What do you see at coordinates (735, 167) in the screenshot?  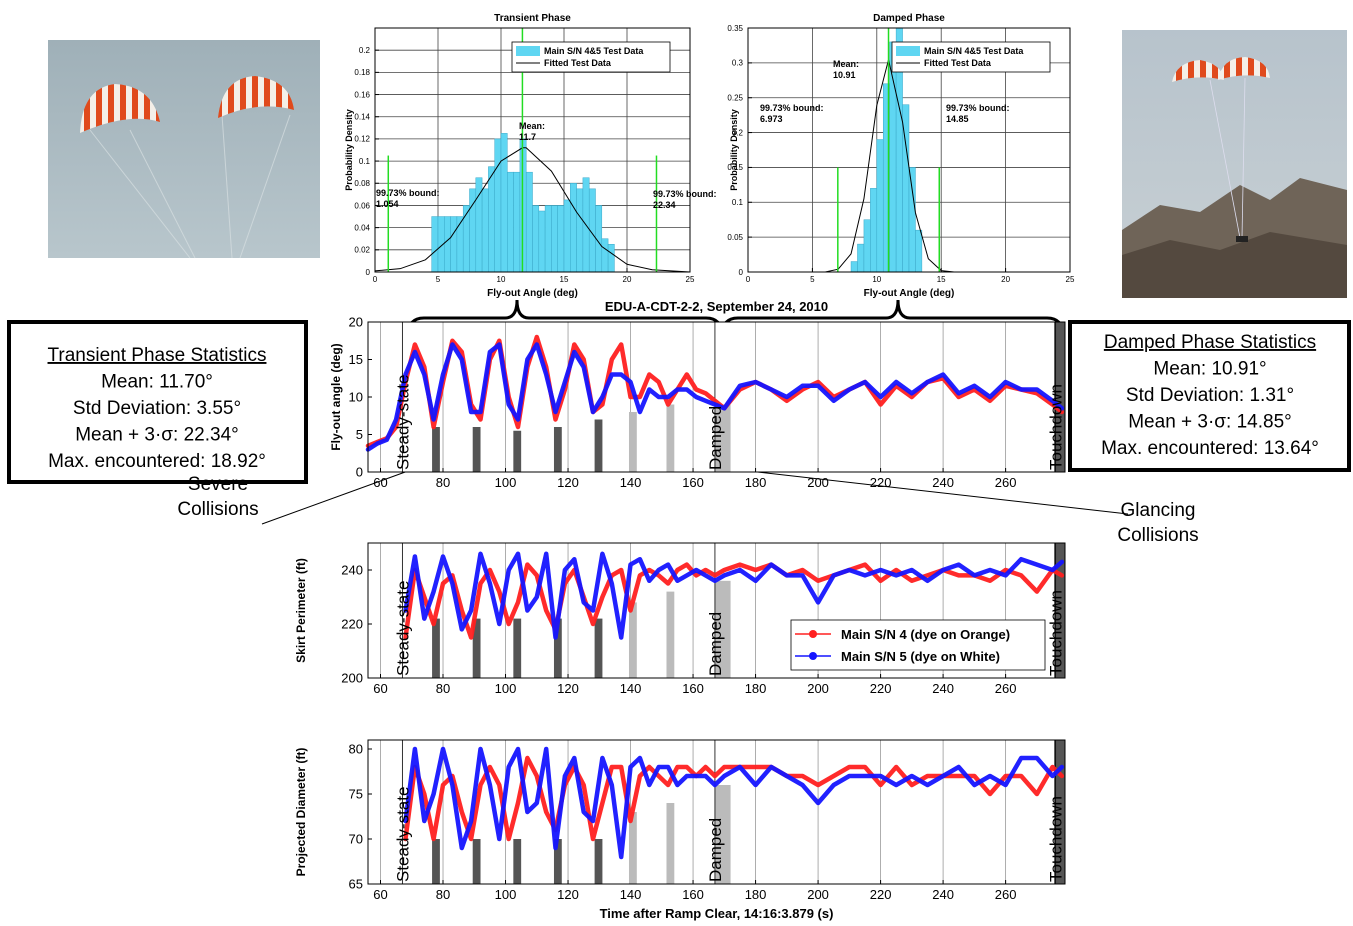 I see `y-tick-label: 0.15` at bounding box center [735, 167].